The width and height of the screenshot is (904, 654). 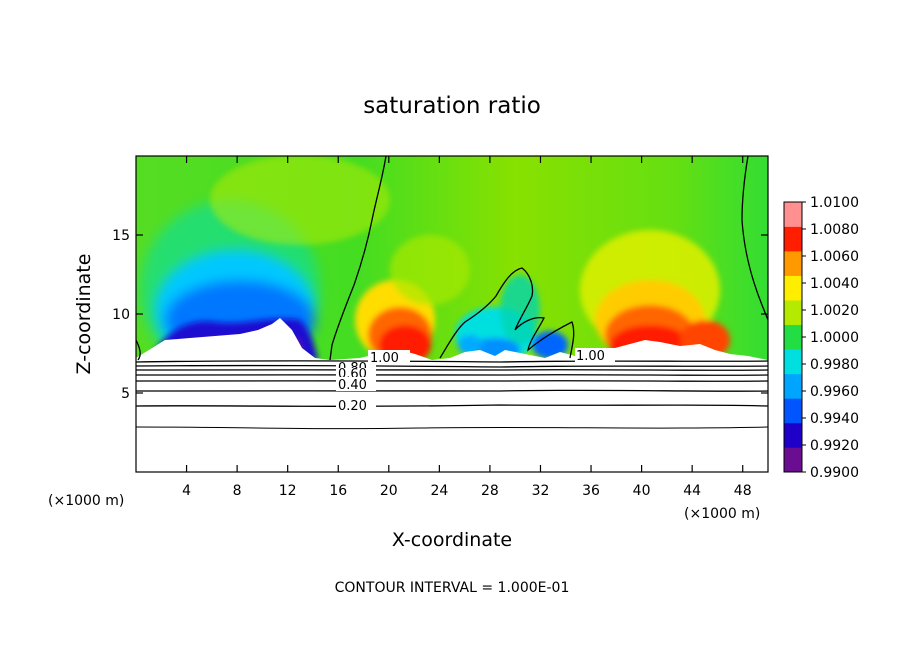 What do you see at coordinates (352, 385) in the screenshot?
I see `contour-label: 0.40` at bounding box center [352, 385].